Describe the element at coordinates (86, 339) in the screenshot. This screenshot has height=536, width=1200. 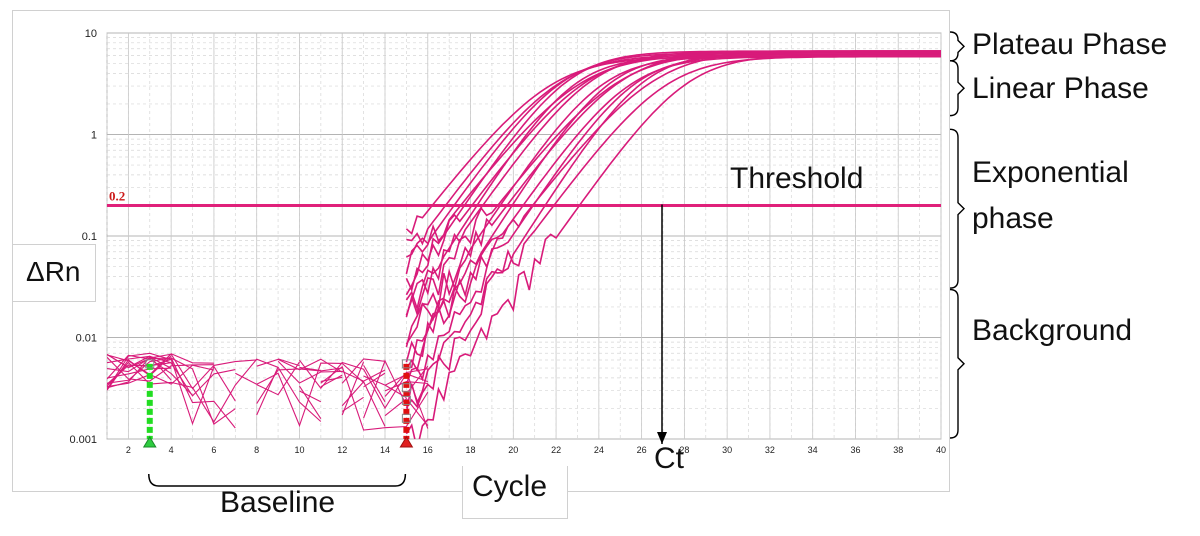
I see `y-tick-label: 0.01` at that location.